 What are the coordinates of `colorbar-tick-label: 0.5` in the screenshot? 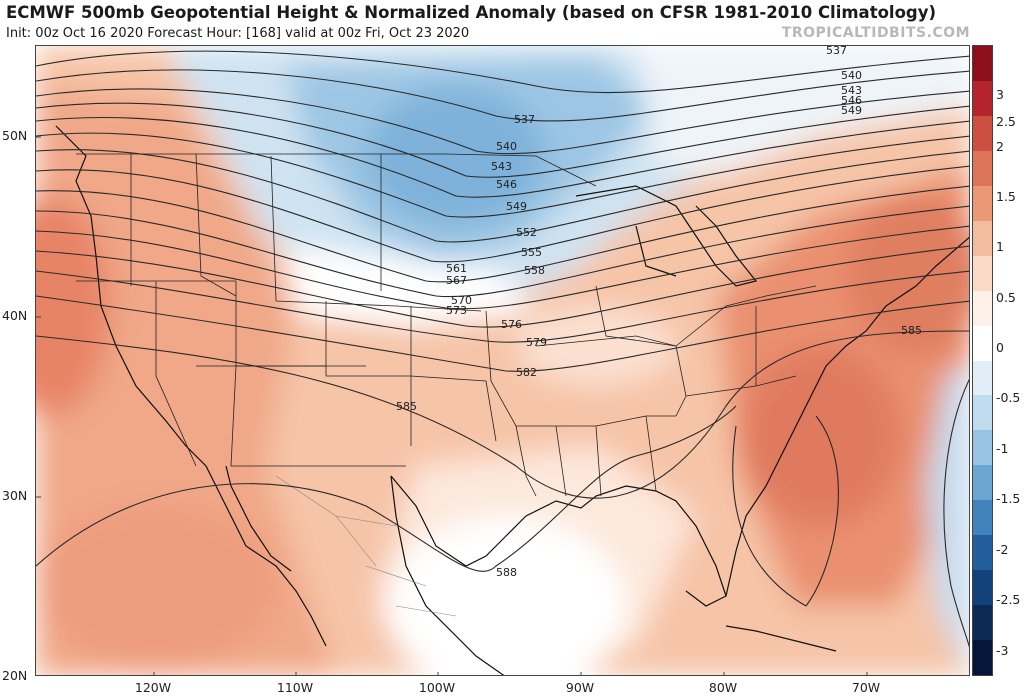 It's located at (1006, 297).